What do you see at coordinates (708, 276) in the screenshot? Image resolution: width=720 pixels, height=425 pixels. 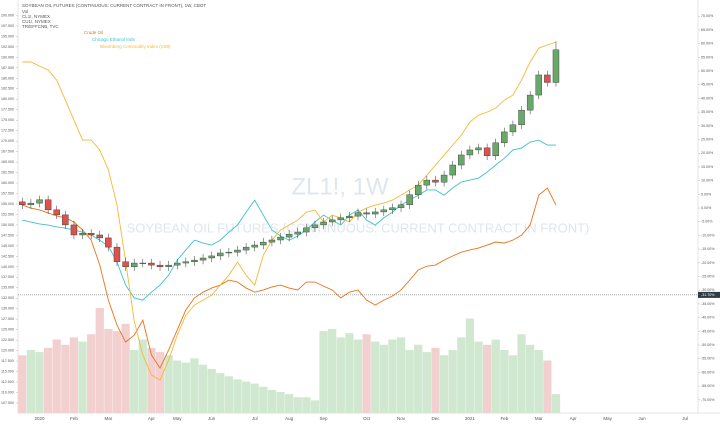 I see `y2-tick-label: -25.00%` at bounding box center [708, 276].